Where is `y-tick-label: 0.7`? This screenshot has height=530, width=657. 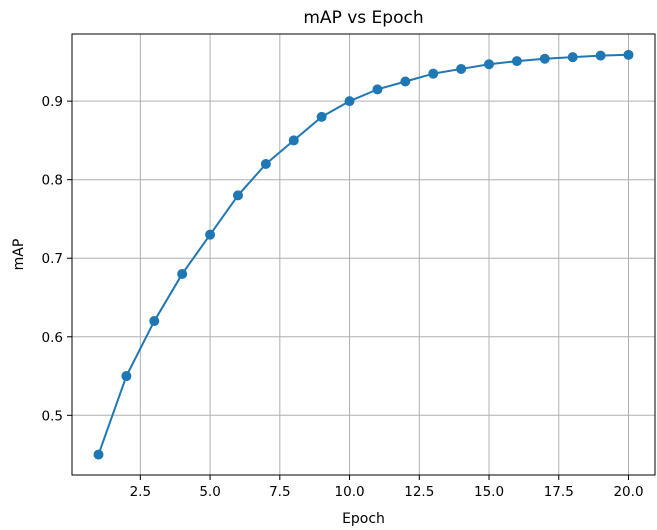
y-tick-label: 0.7 is located at coordinates (52, 259).